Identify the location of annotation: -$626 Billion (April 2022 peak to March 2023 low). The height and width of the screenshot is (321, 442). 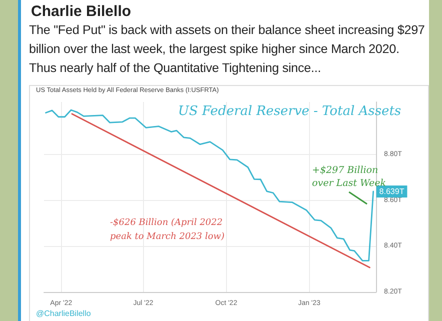
(168, 230).